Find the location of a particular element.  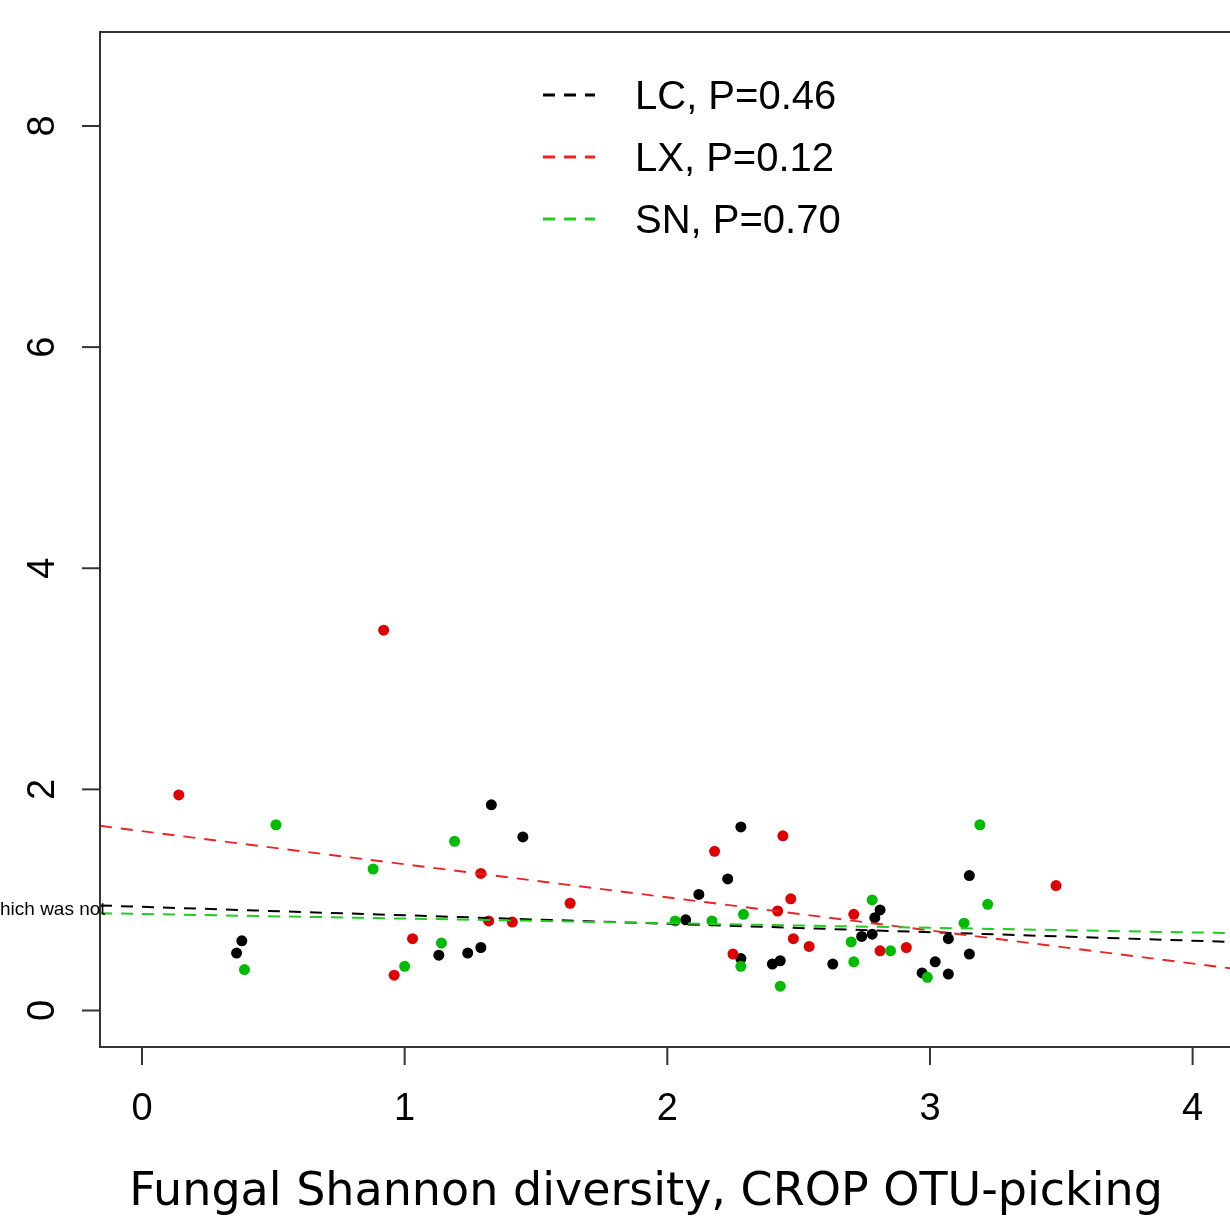

x-tick-label: 4 is located at coordinates (1193, 1107).